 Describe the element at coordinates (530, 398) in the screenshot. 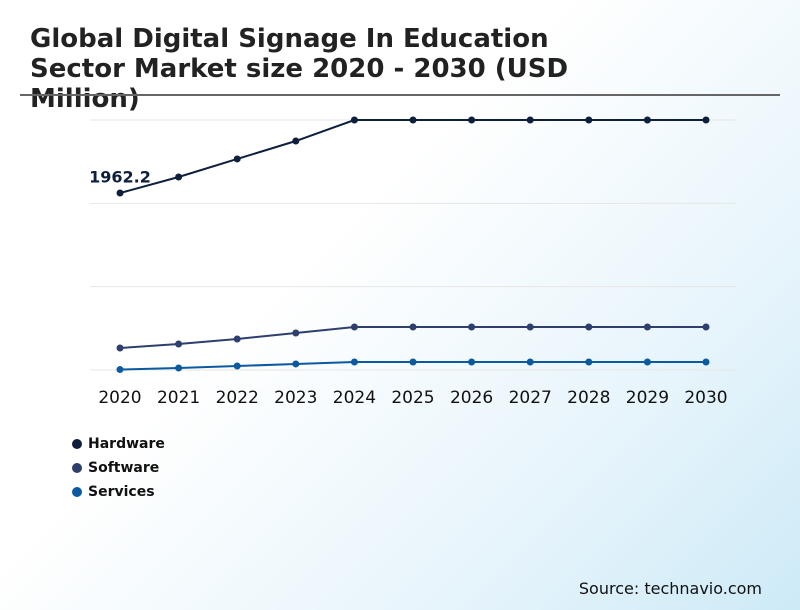

I see `x-tick-label: 2027` at that location.